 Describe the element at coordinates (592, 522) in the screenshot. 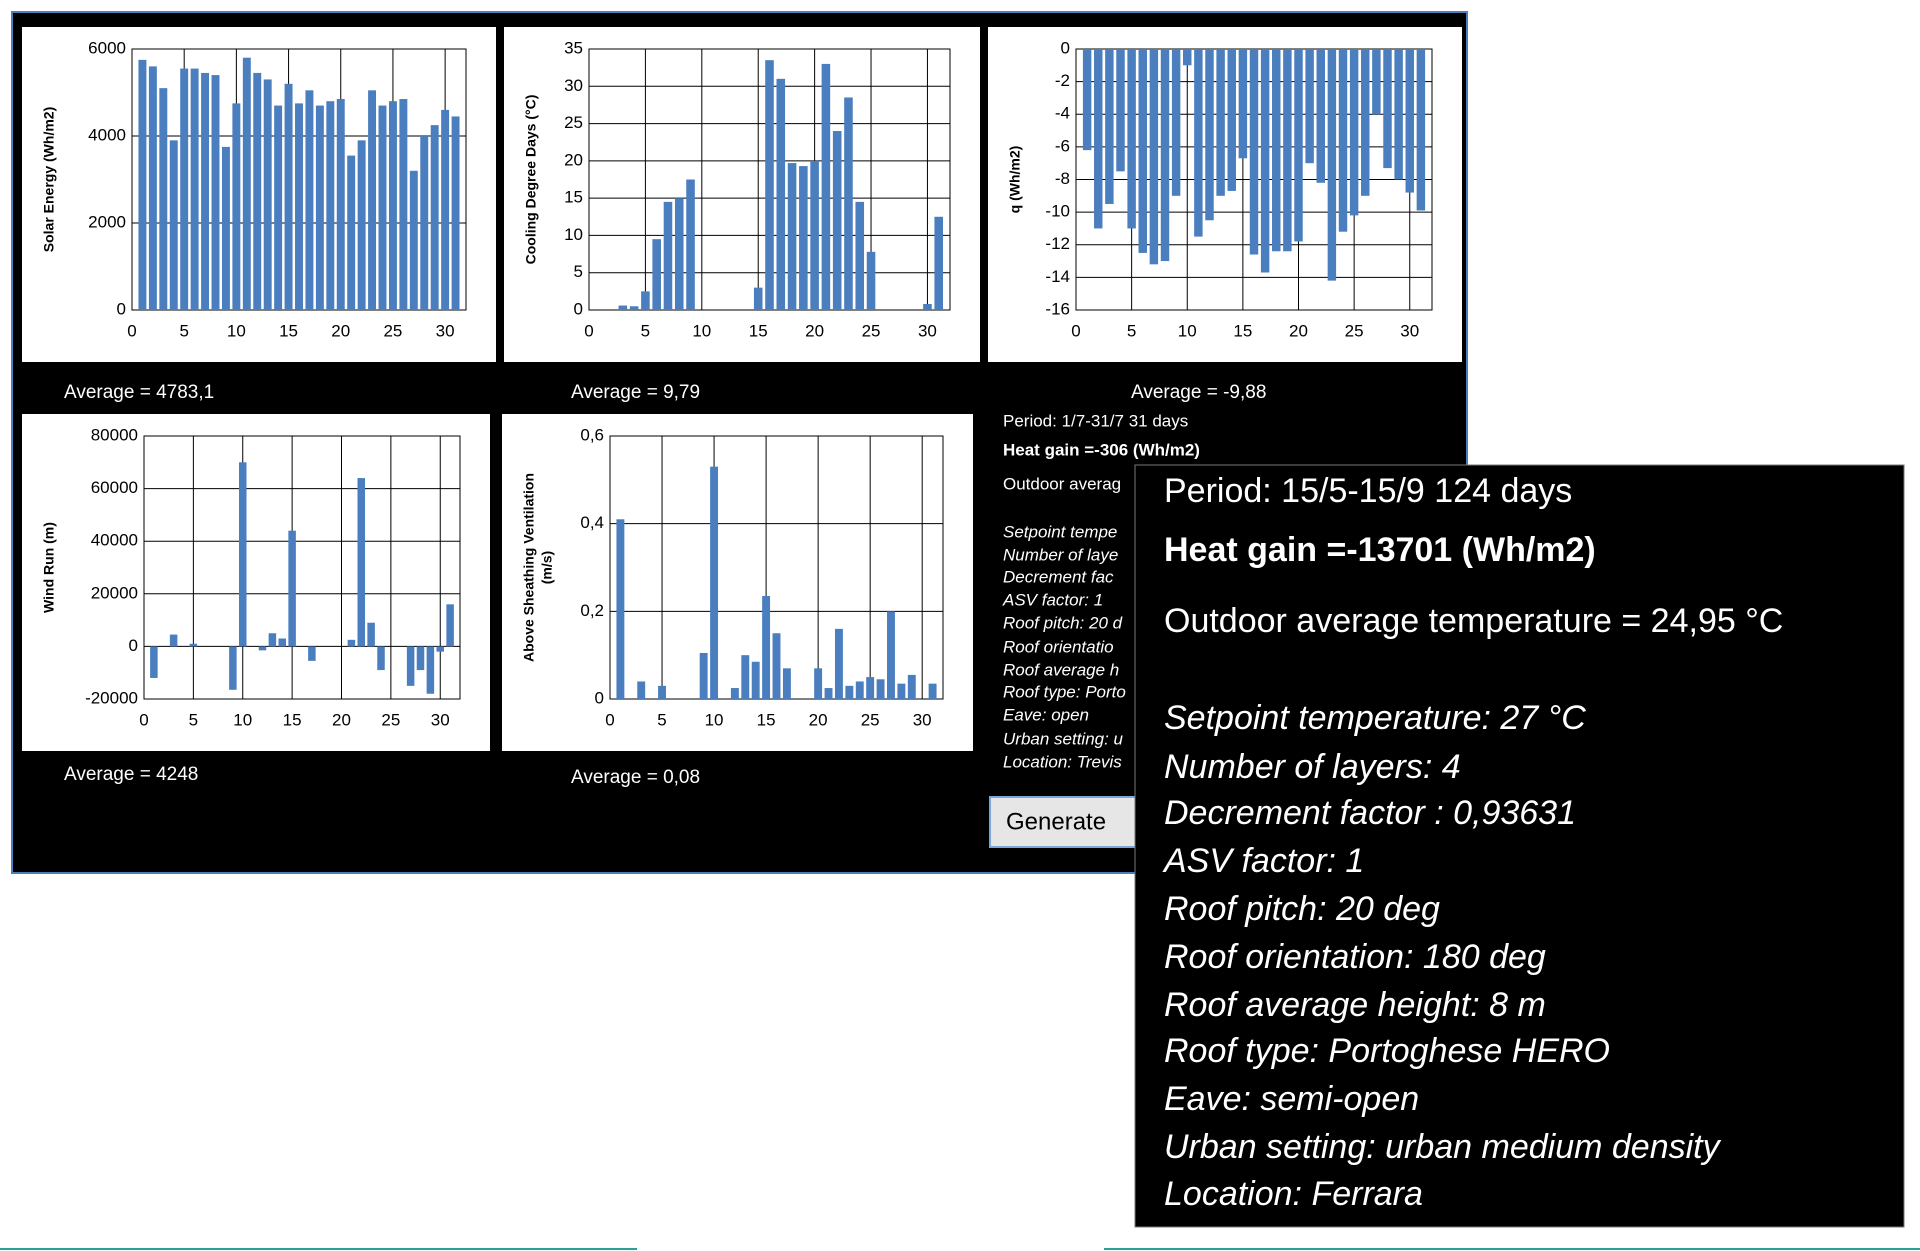

I see `y-tick-label: 0,4` at that location.